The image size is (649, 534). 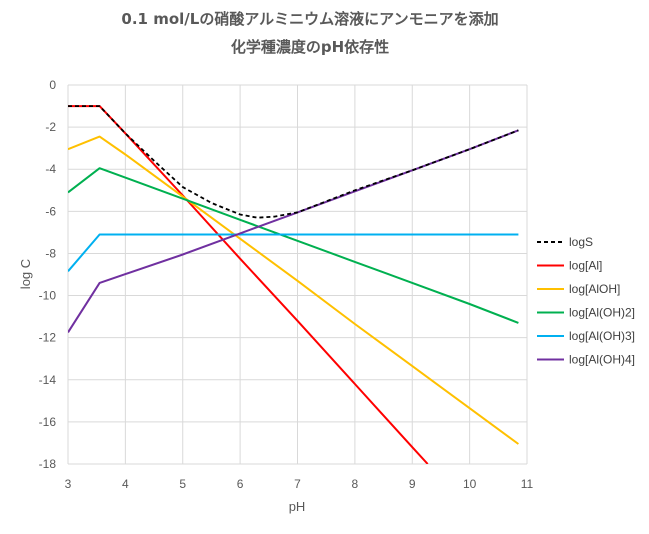 What do you see at coordinates (585, 266) in the screenshot?
I see `legend-label: log[Al]` at bounding box center [585, 266].